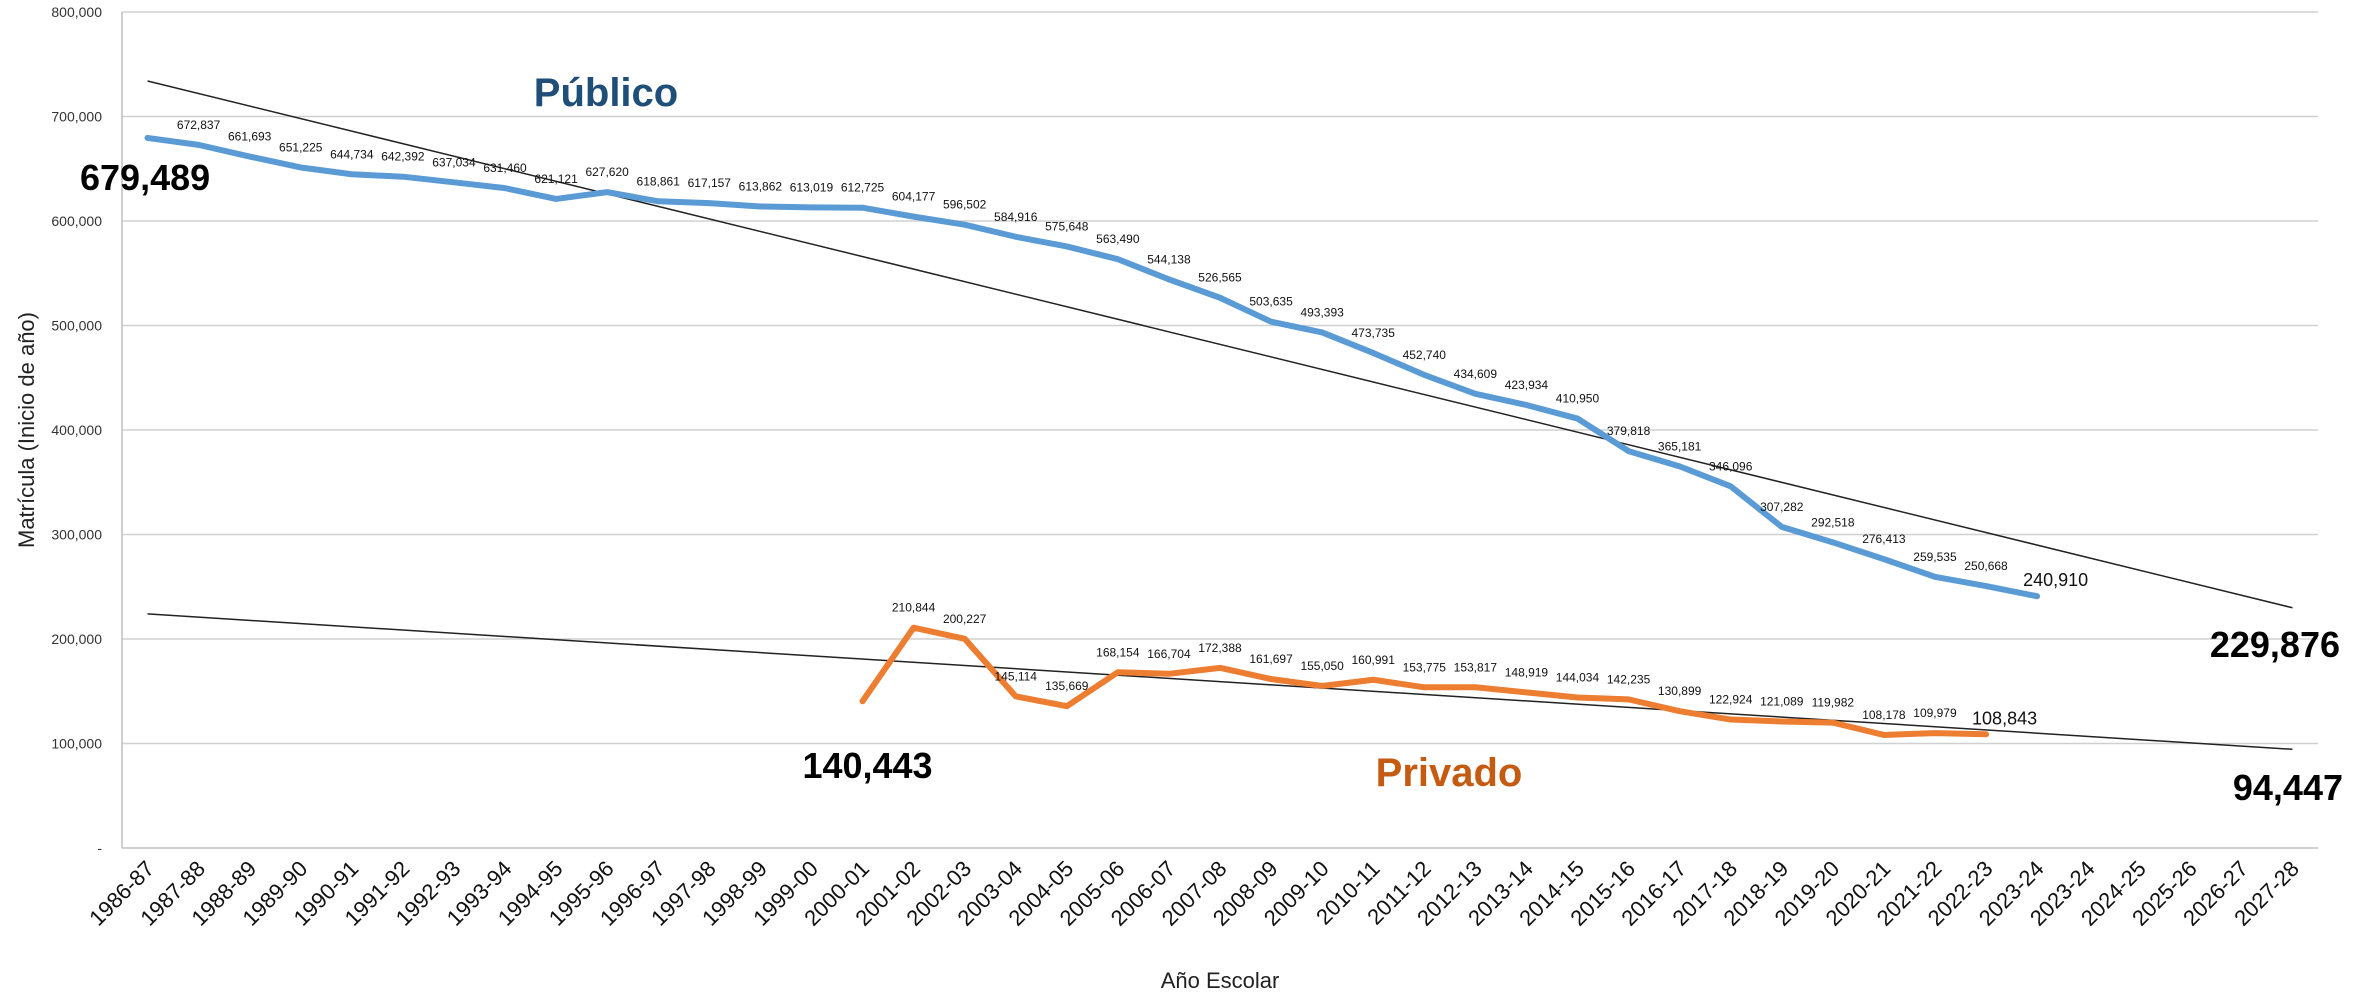 This screenshot has width=2371, height=993. What do you see at coordinates (76, 535) in the screenshot?
I see `y-tick-label: 300,000` at bounding box center [76, 535].